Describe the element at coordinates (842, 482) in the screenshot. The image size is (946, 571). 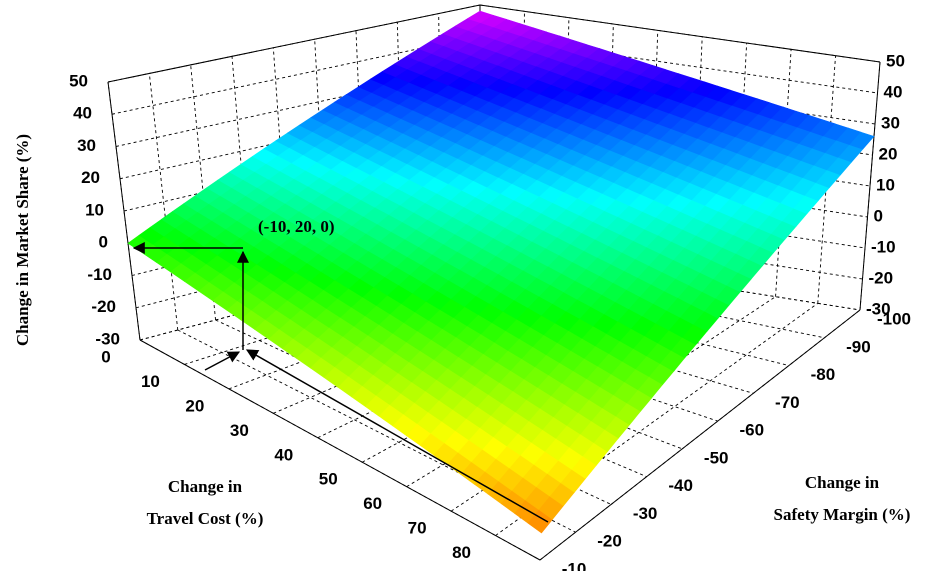
I see `y-axis-label: Change in` at that location.